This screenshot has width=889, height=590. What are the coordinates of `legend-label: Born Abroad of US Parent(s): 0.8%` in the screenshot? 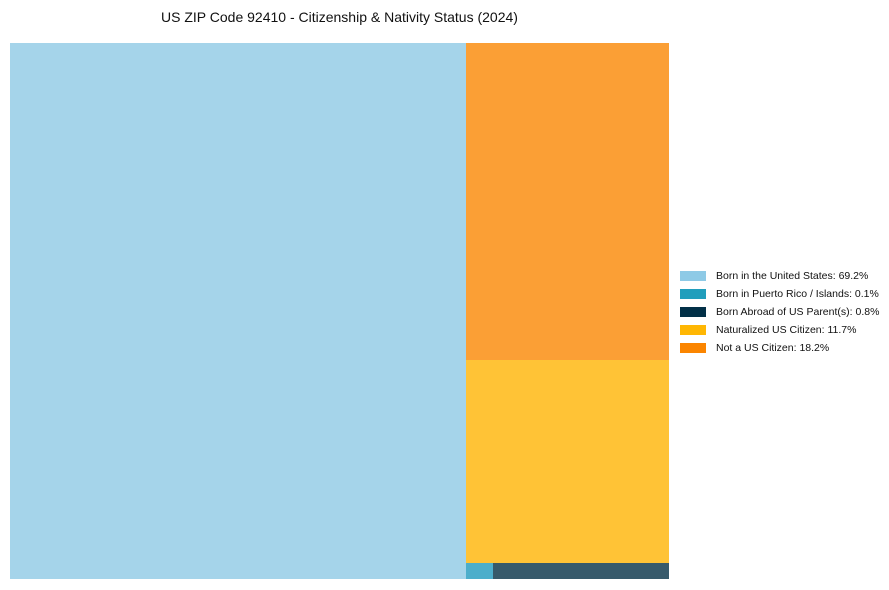 It's located at (798, 312).